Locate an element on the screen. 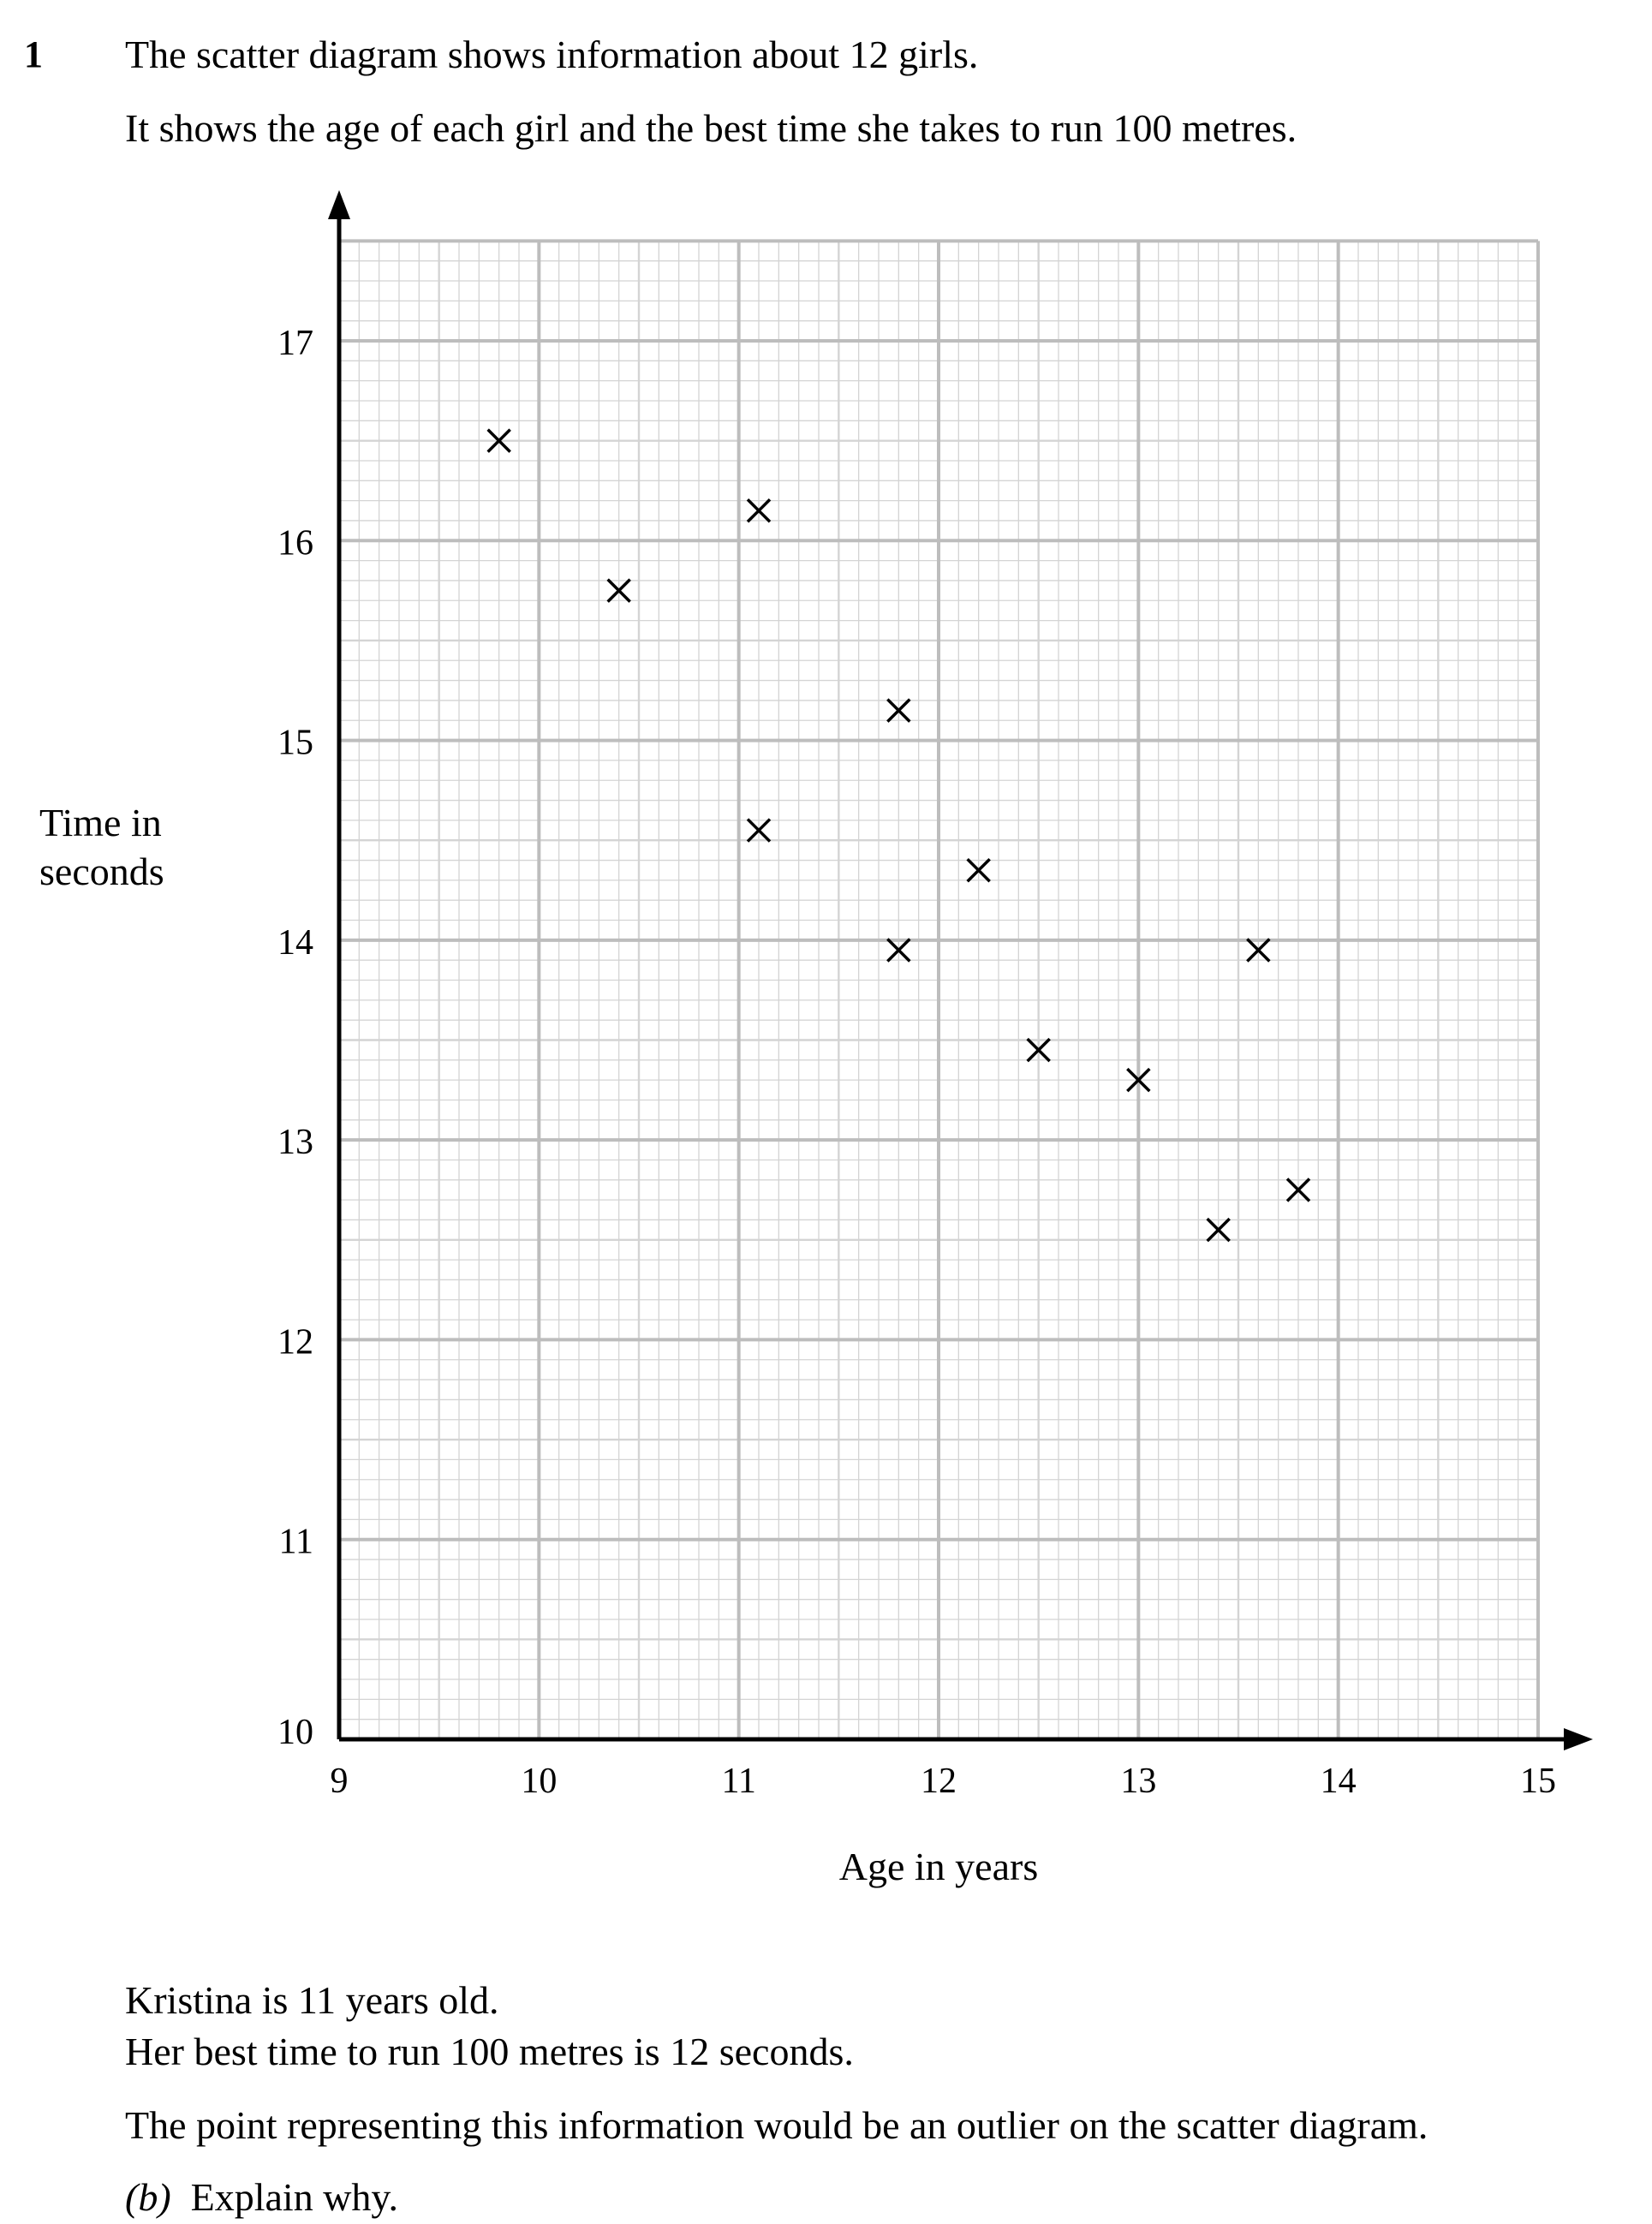 This screenshot has height=2224, width=1652. x-tick-label: 13 is located at coordinates (1138, 1781).